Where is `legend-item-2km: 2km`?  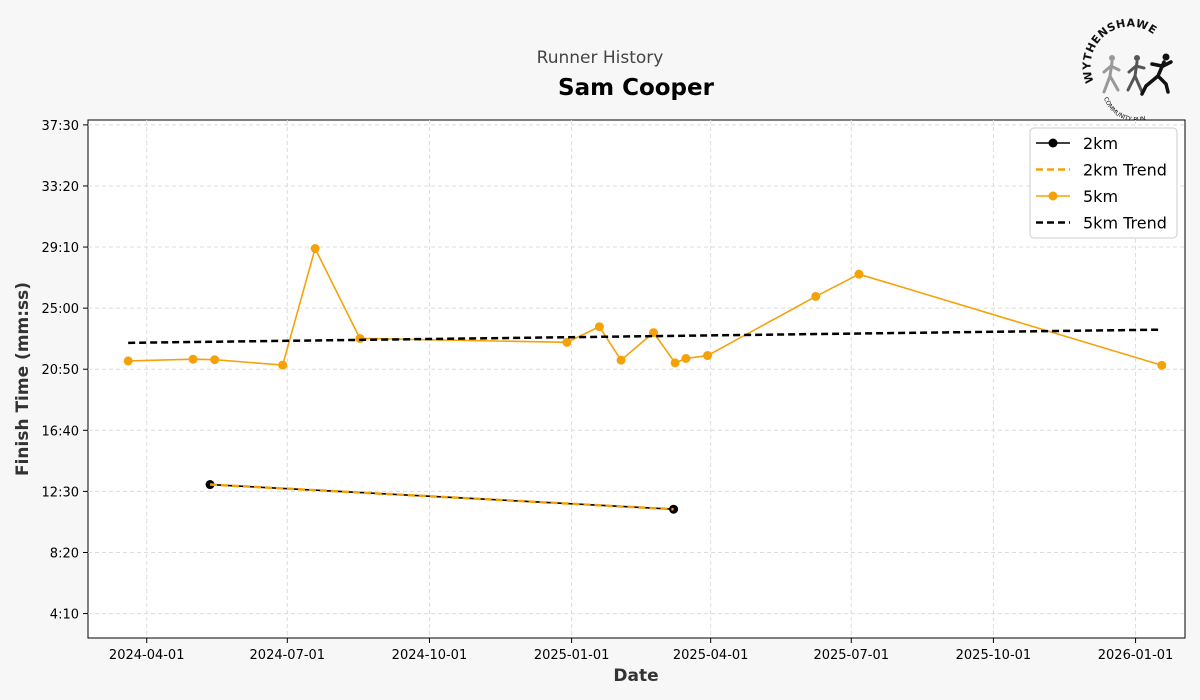
legend-item-2km: 2km is located at coordinates (1077, 143).